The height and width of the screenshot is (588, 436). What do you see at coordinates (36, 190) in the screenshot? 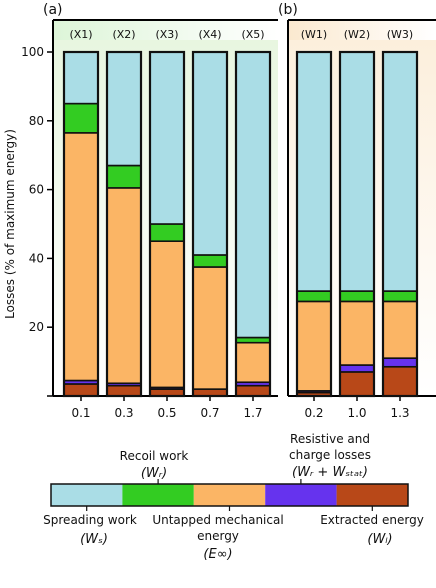
I see `y-tick-label: 60` at bounding box center [36, 190].